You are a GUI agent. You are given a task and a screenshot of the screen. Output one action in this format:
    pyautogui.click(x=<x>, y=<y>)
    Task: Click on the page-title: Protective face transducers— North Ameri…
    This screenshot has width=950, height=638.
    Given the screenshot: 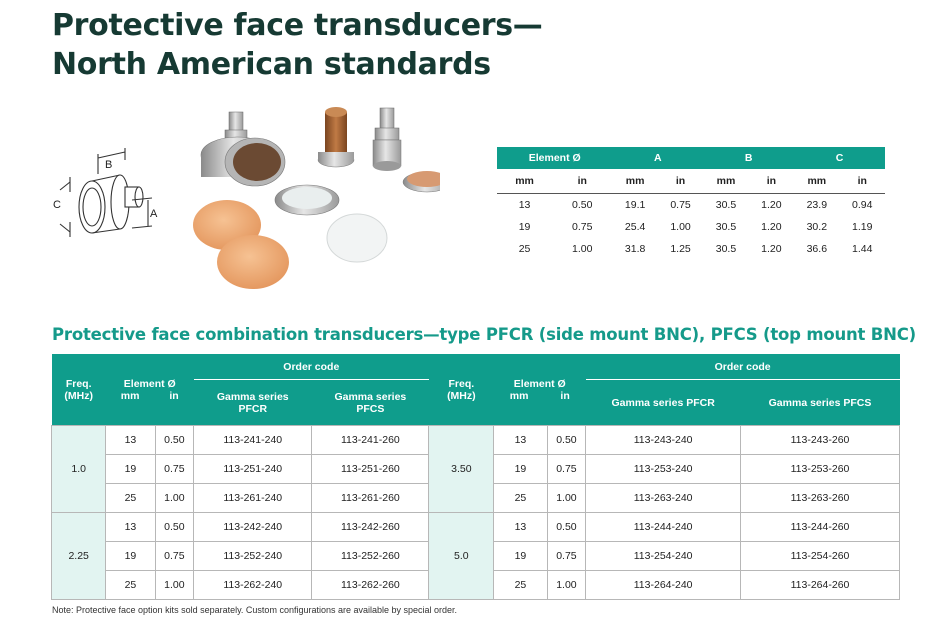 What is the action you would take?
    pyautogui.click(x=297, y=45)
    